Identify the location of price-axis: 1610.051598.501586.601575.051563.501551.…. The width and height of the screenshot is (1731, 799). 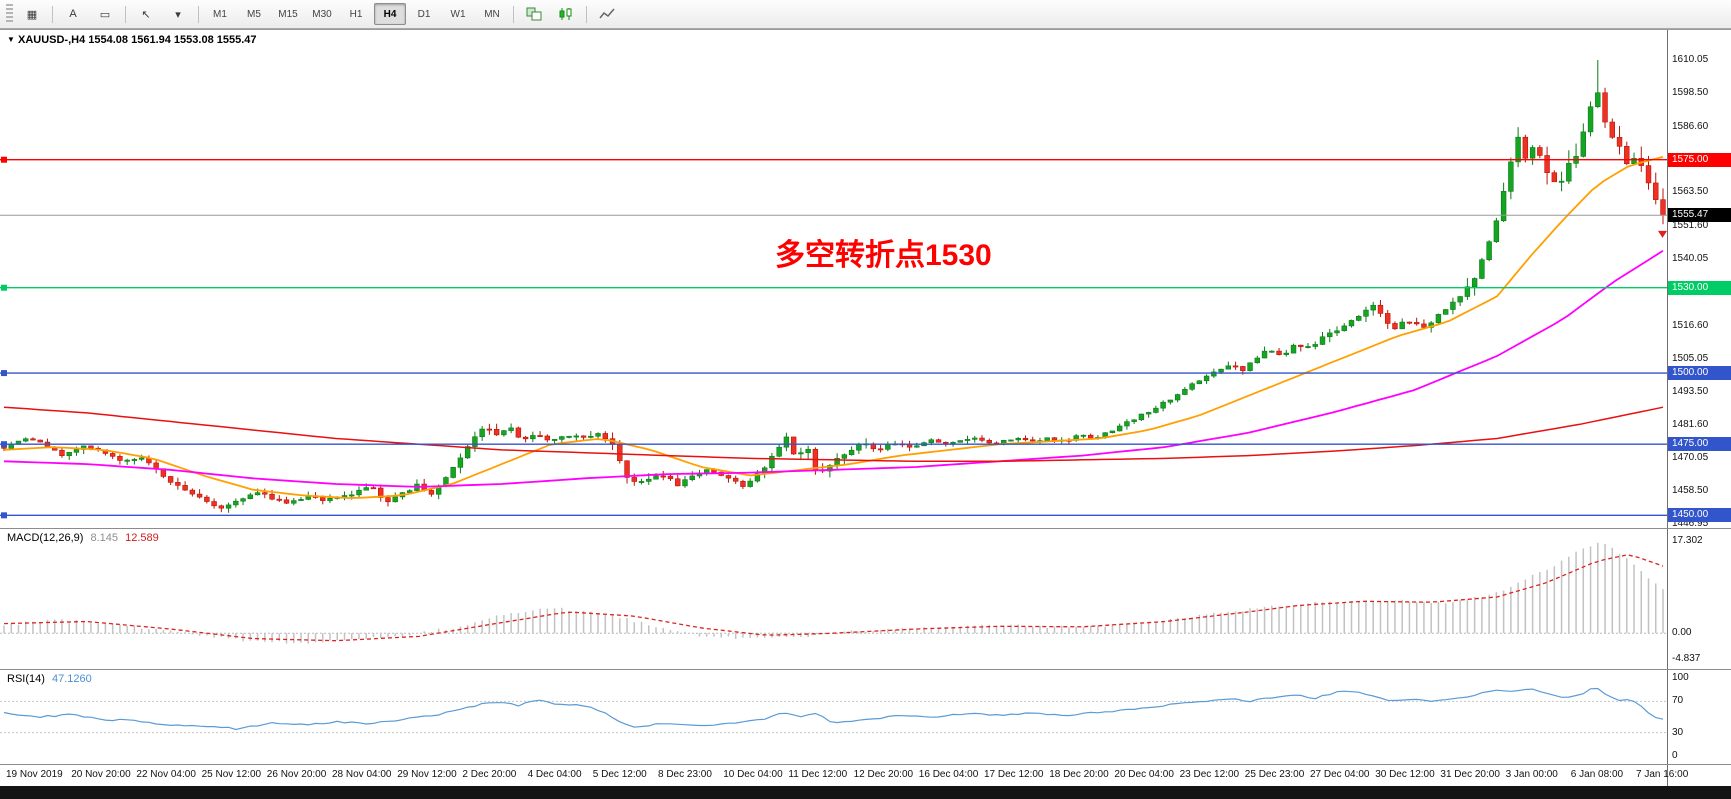
(1699, 279).